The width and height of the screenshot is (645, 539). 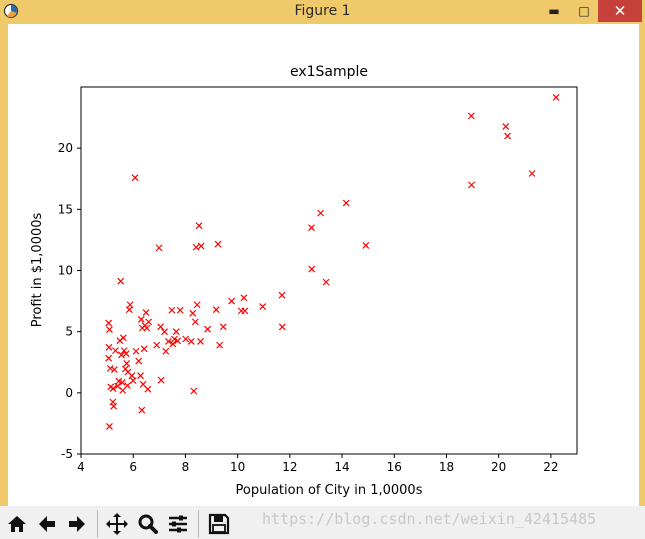 What do you see at coordinates (37, 269) in the screenshot?
I see `y-axis-label: Profit in $1,0000s` at bounding box center [37, 269].